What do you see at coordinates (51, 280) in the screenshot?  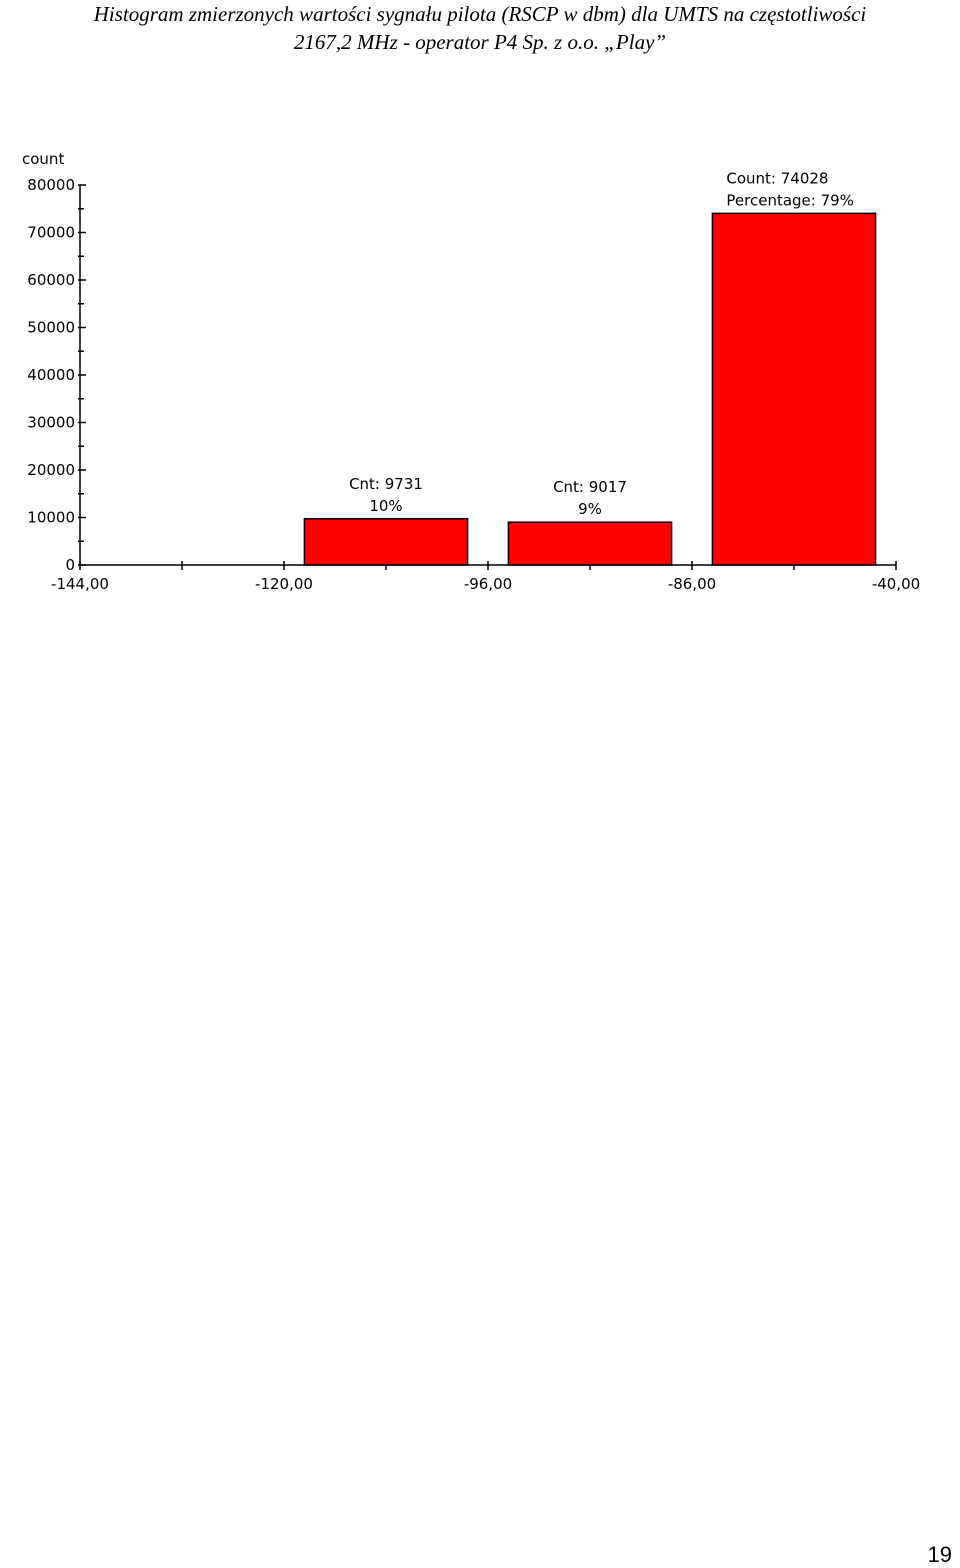 I see `y-tick-label: 60000` at bounding box center [51, 280].